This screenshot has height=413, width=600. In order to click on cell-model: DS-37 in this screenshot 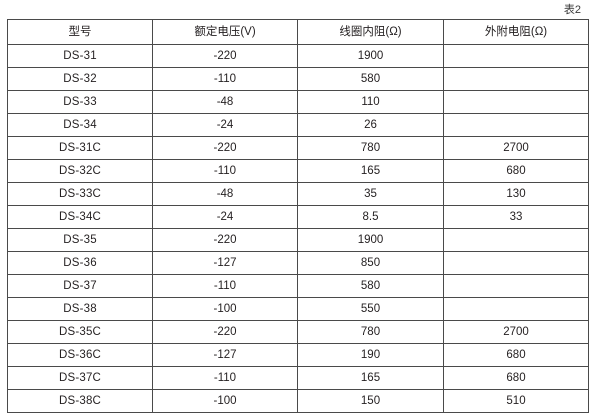, I will do `click(80, 286)`.